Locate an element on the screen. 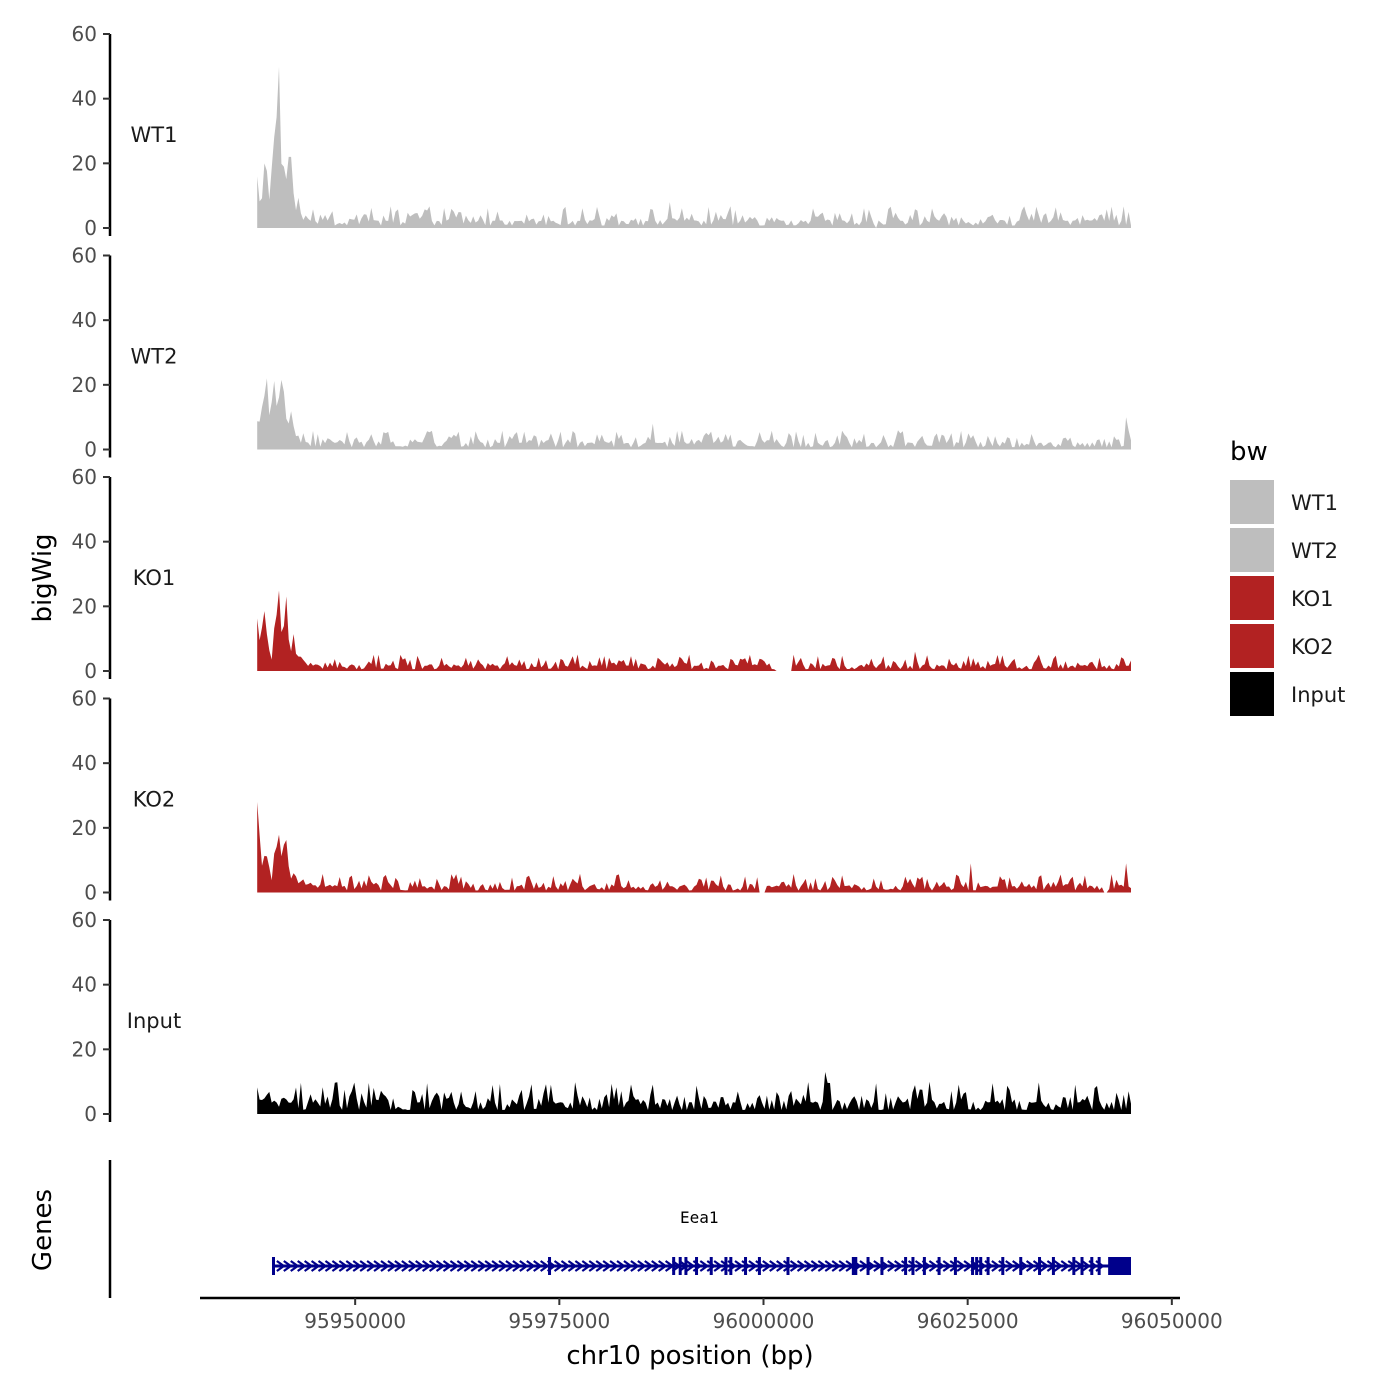 The height and width of the screenshot is (1400, 1400). gene-panel: Eea1 is located at coordinates (619, 1229).